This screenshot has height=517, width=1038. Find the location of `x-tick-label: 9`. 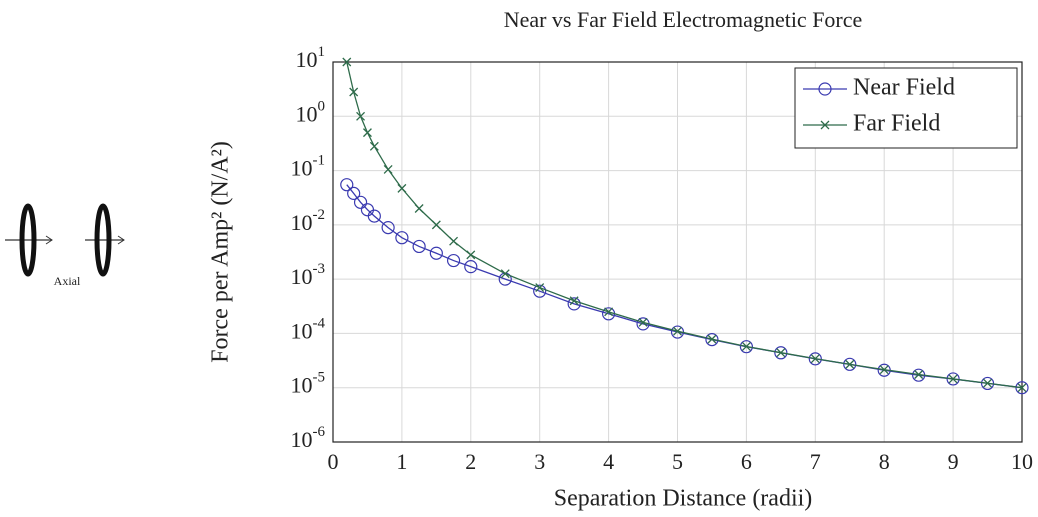

x-tick-label: 9 is located at coordinates (953, 461).